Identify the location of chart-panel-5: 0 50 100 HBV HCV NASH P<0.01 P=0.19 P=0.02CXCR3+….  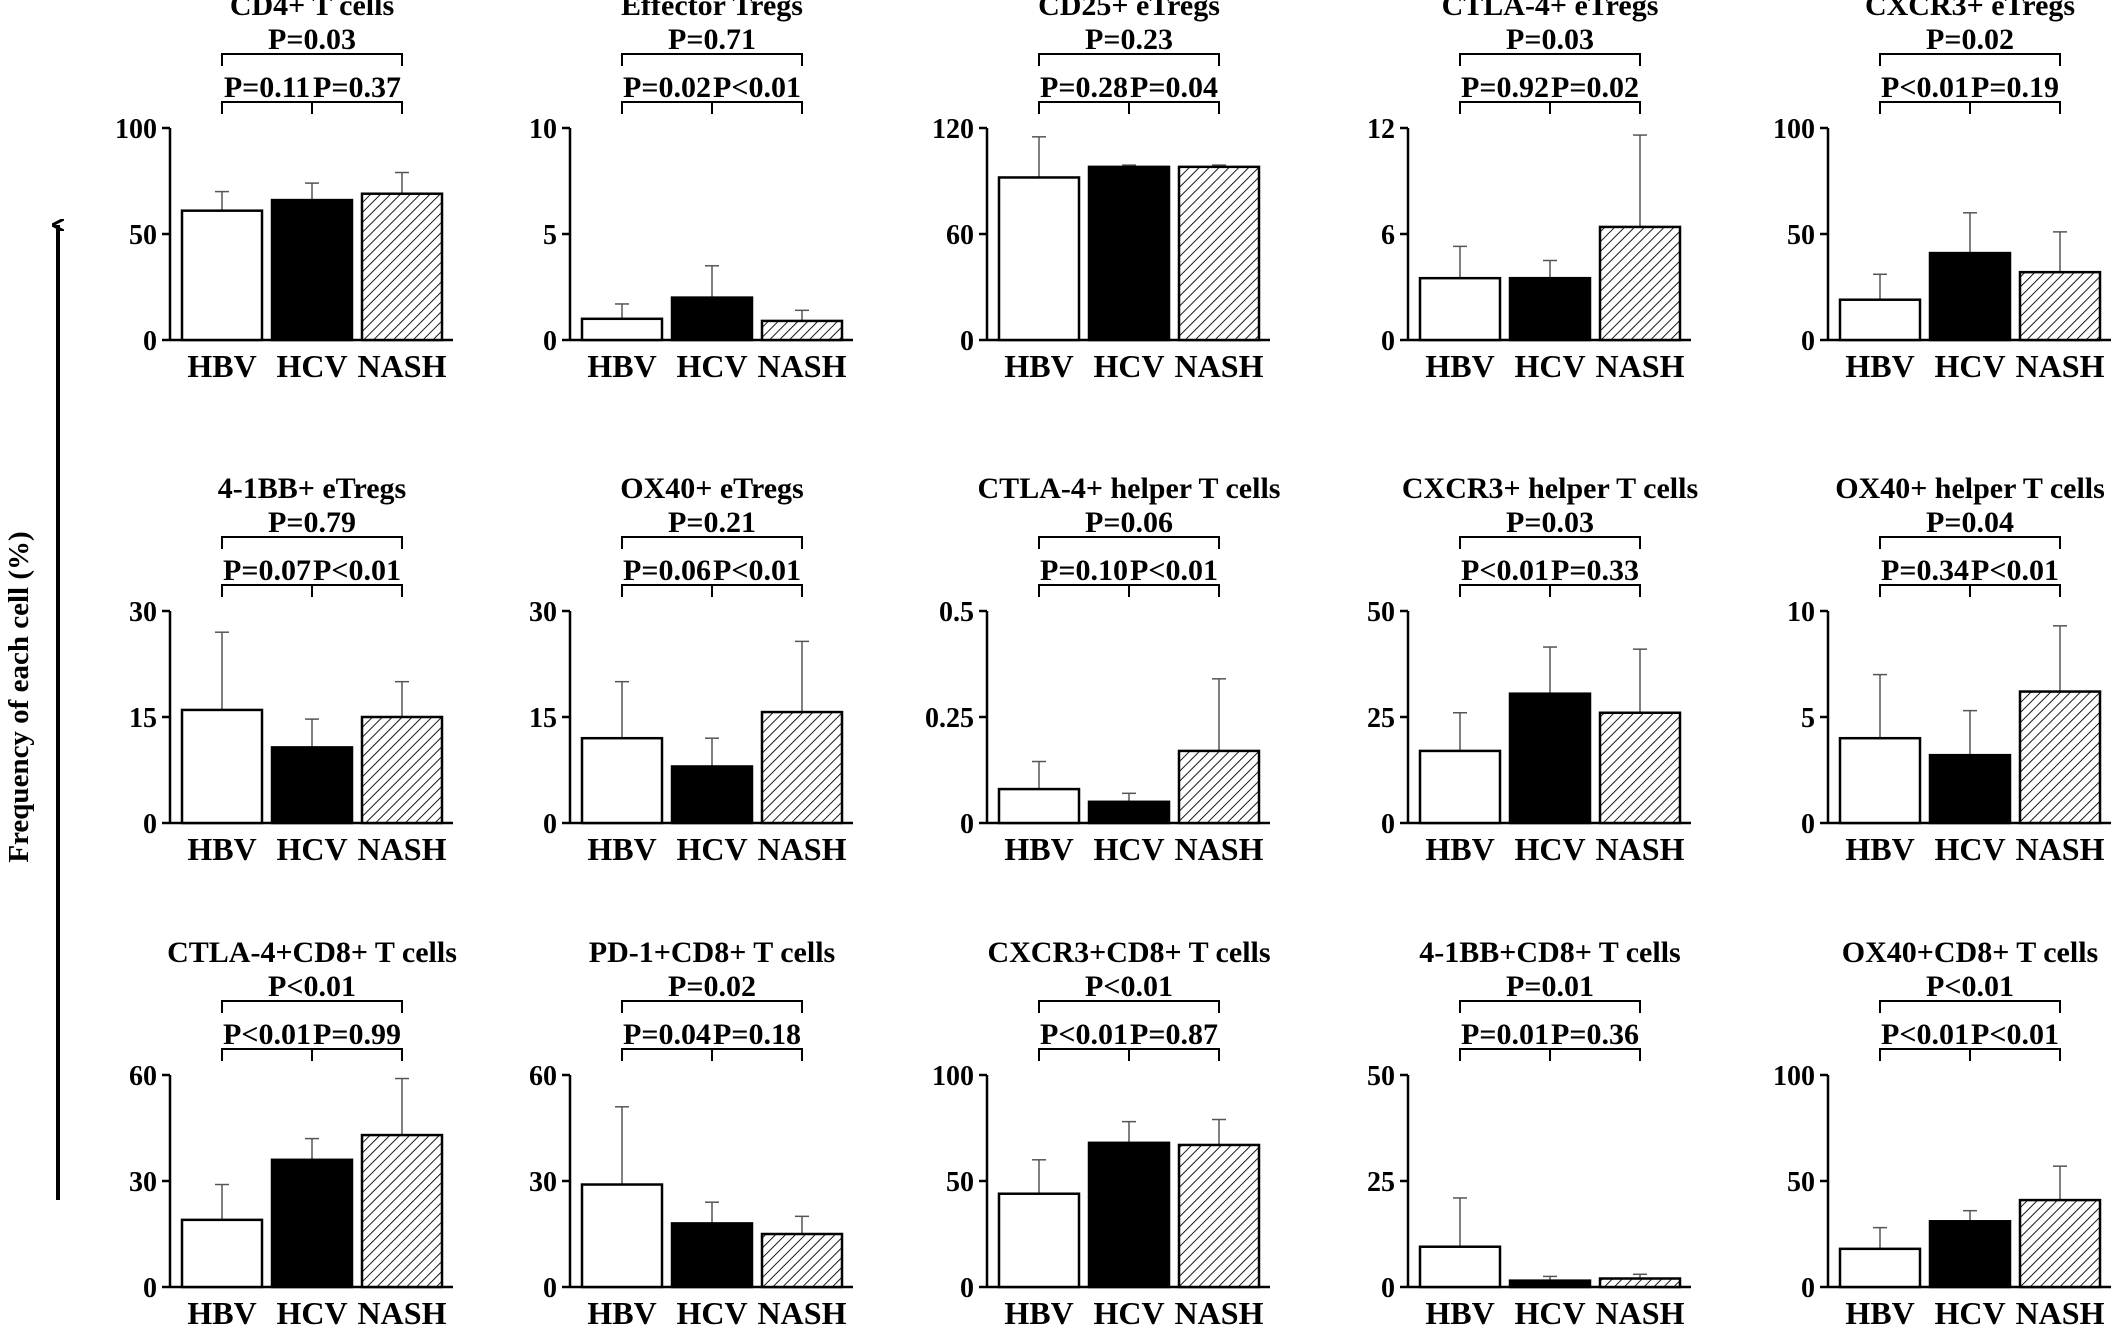
(1942, 192).